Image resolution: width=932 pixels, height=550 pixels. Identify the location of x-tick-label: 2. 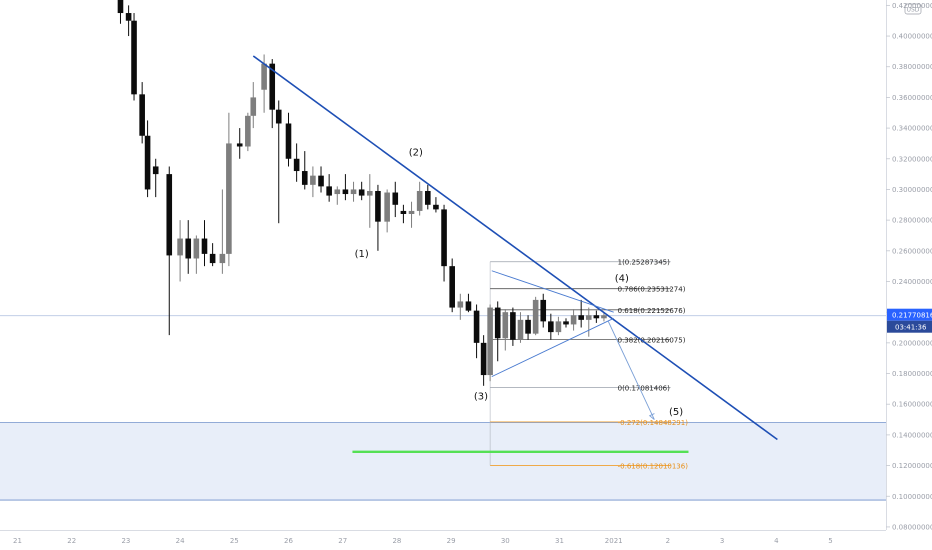
(668, 541).